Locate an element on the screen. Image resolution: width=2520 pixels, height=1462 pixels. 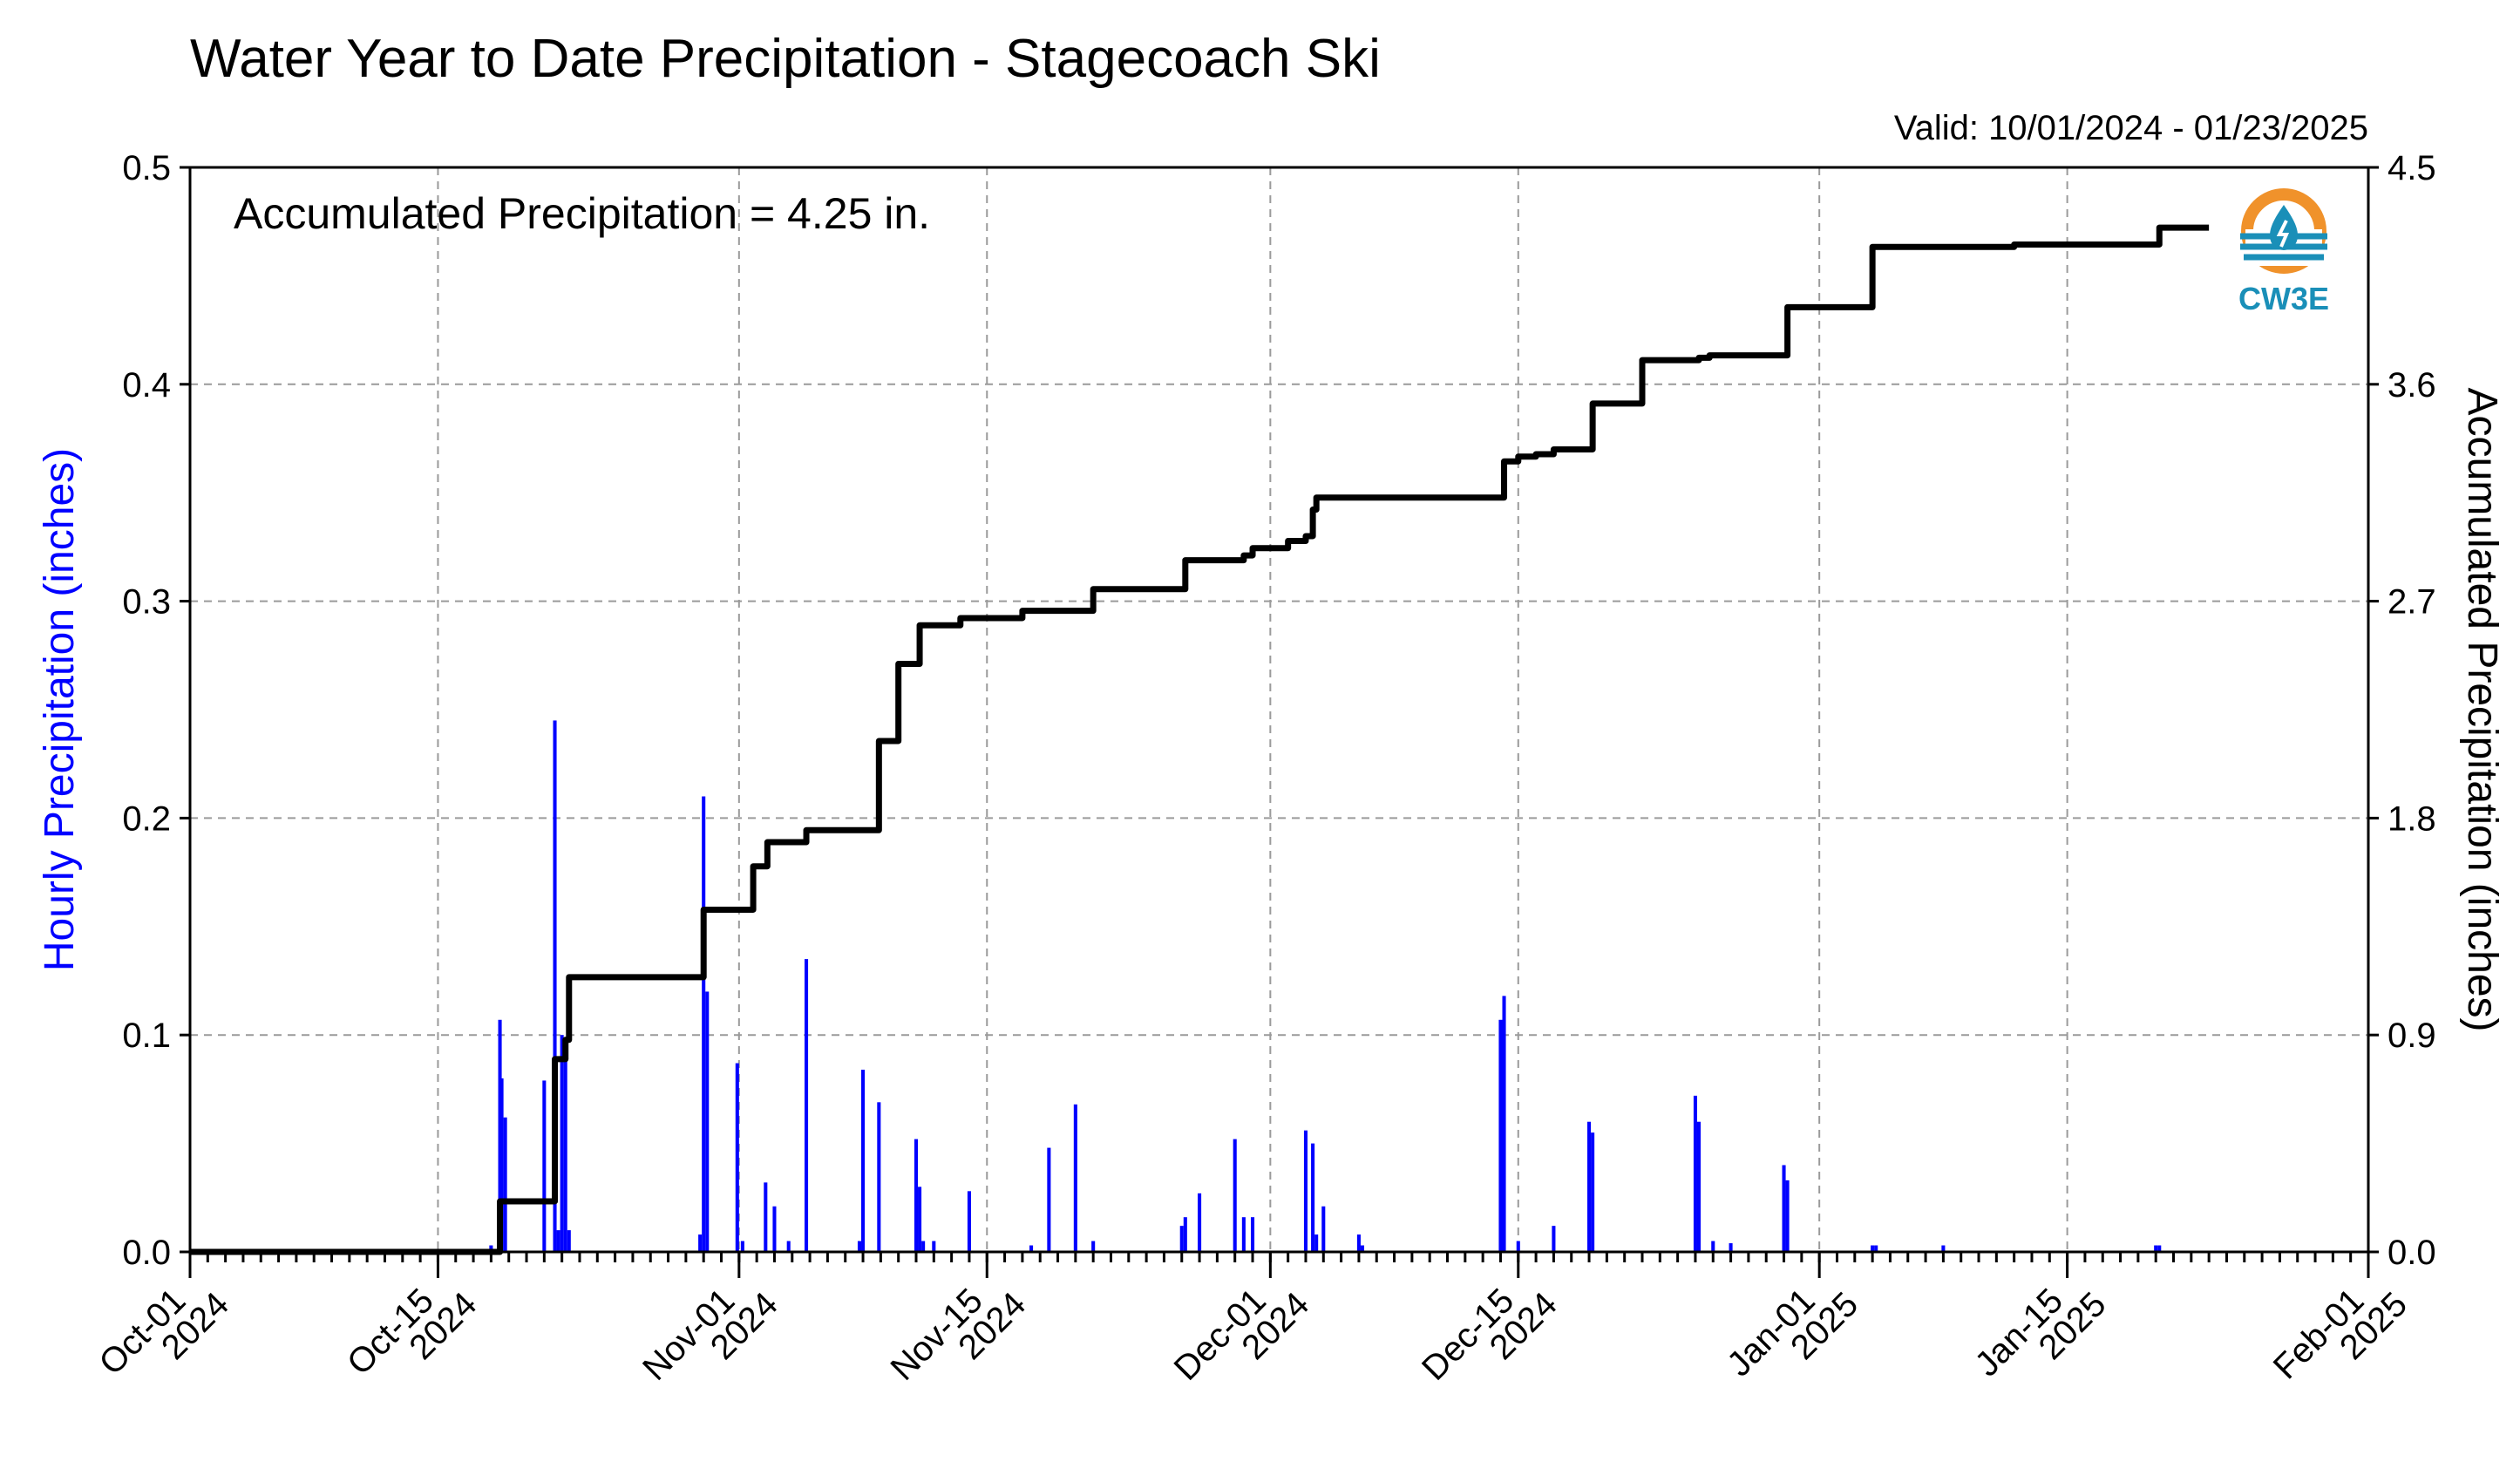
y-tick-label-left: 0.1 is located at coordinates (146, 1036).